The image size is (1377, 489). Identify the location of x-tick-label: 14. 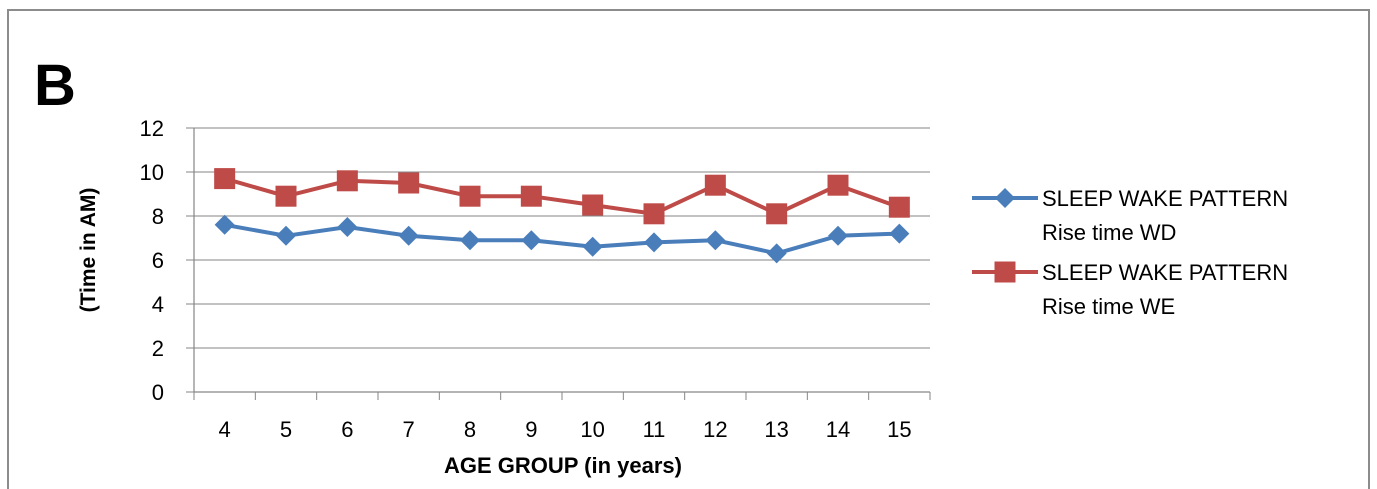
(838, 429).